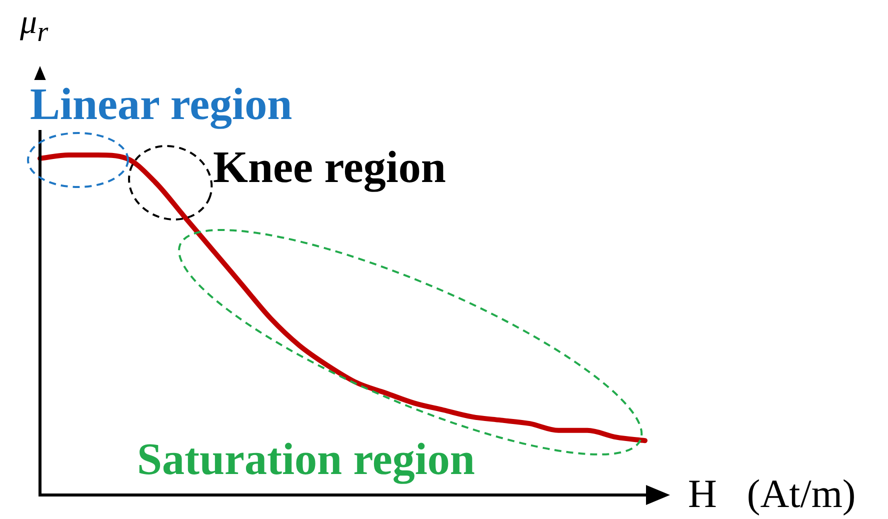 Image resolution: width=888 pixels, height=519 pixels. What do you see at coordinates (306, 459) in the screenshot?
I see `annotation: Saturation region` at bounding box center [306, 459].